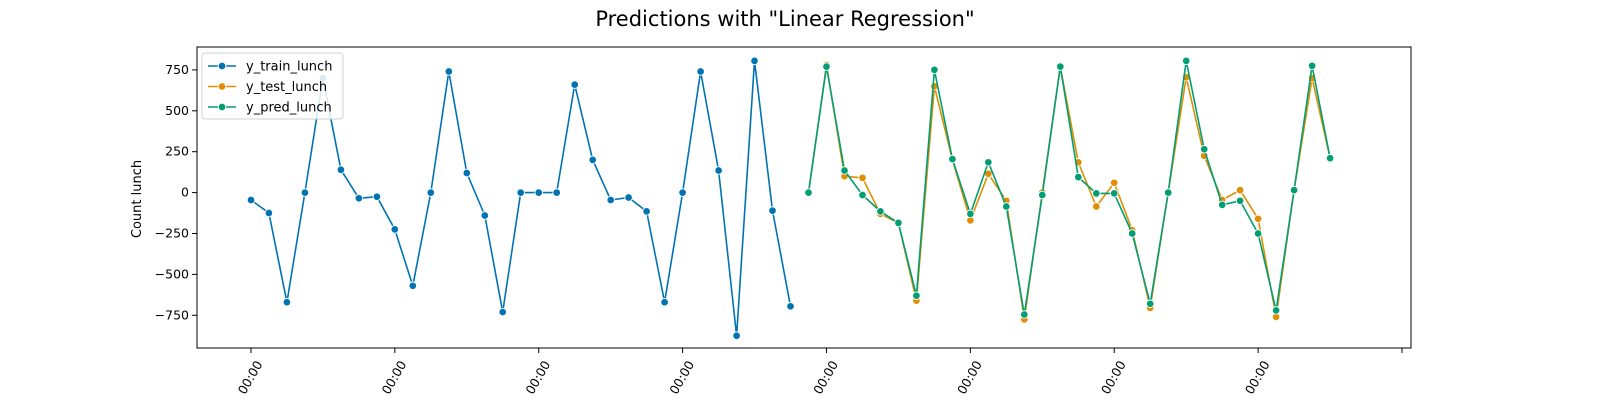 This screenshot has height=400, width=1600. Describe the element at coordinates (172, 314) in the screenshot. I see `y-tick-label: −750` at that location.